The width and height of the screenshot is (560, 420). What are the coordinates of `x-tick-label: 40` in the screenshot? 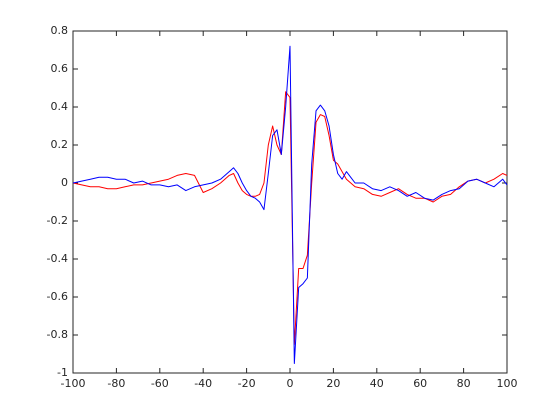 It's located at (377, 383).